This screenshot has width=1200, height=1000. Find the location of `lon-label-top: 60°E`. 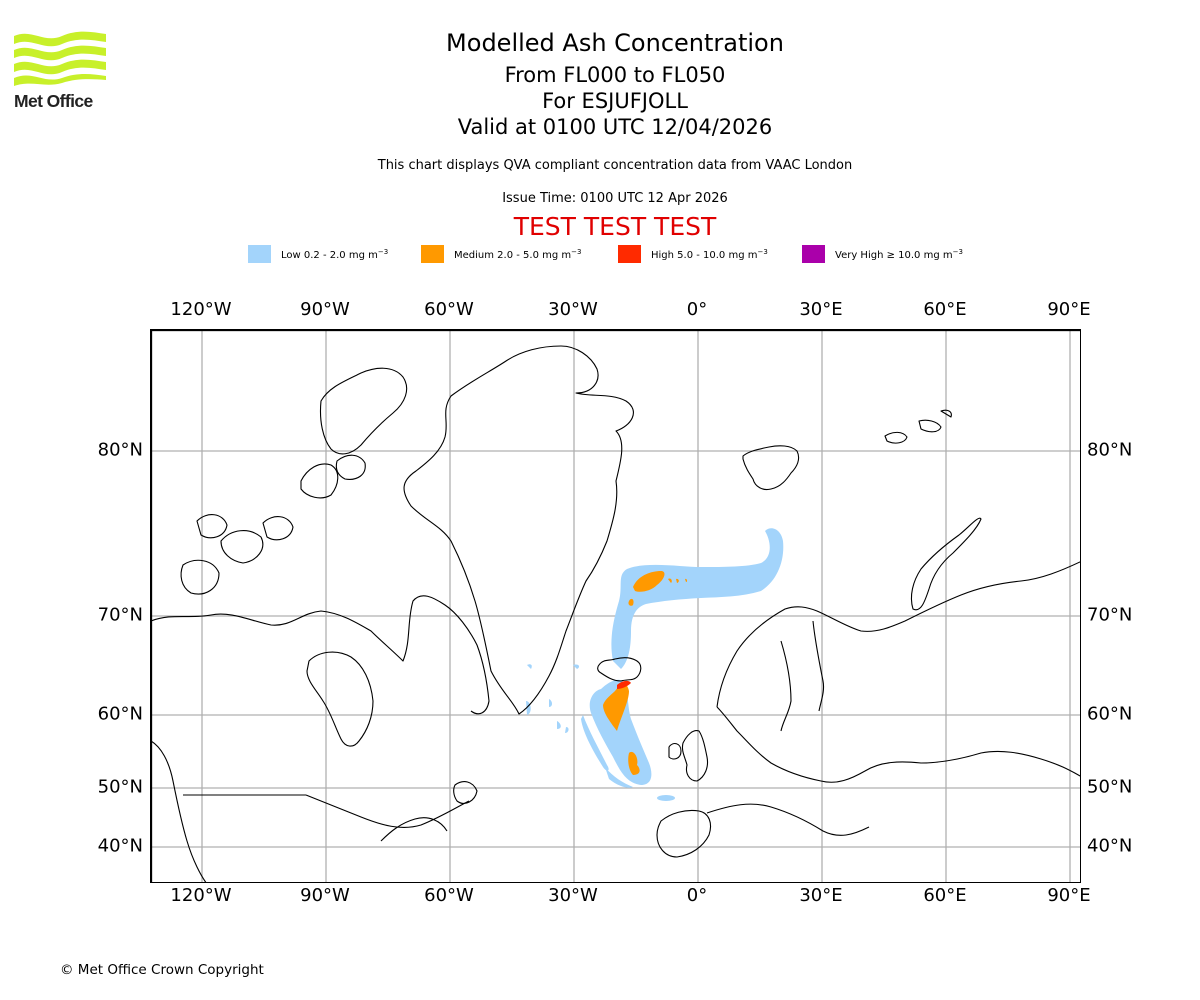

lon-label-top: 60°E is located at coordinates (945, 309).